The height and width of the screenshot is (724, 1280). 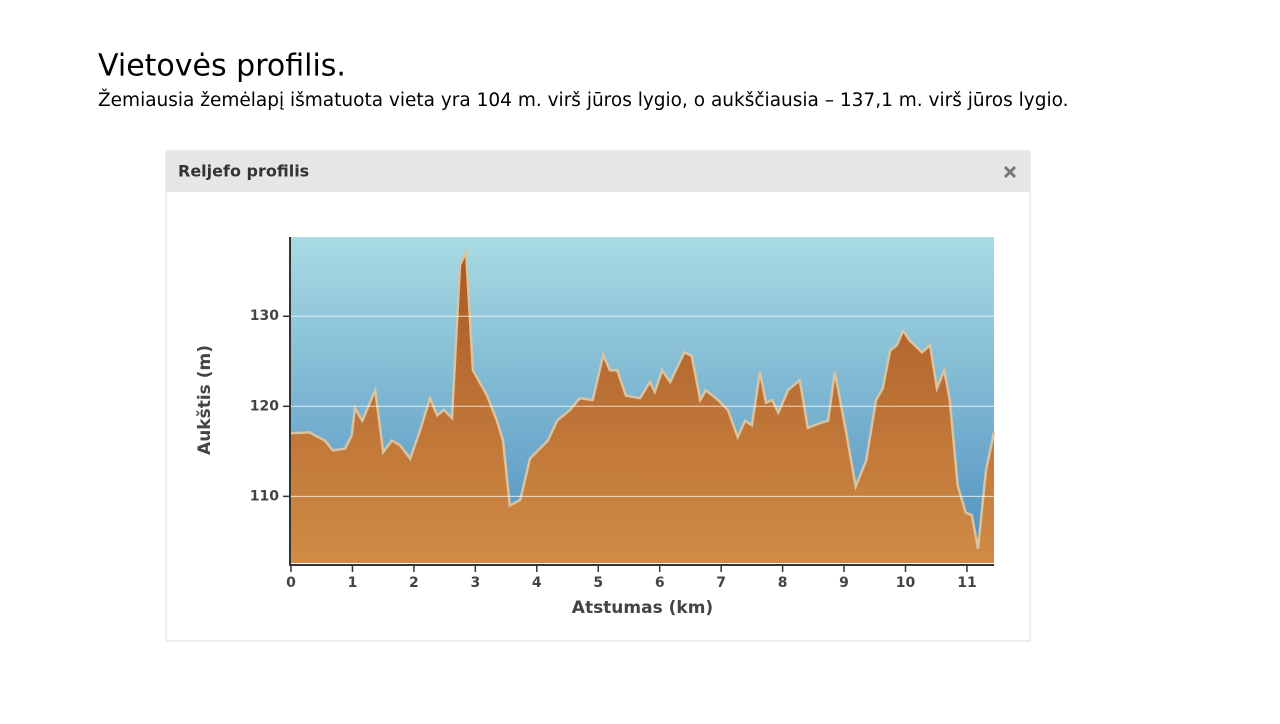 I want to click on slide-title: Vietovės profilis., so click(x=222, y=66).